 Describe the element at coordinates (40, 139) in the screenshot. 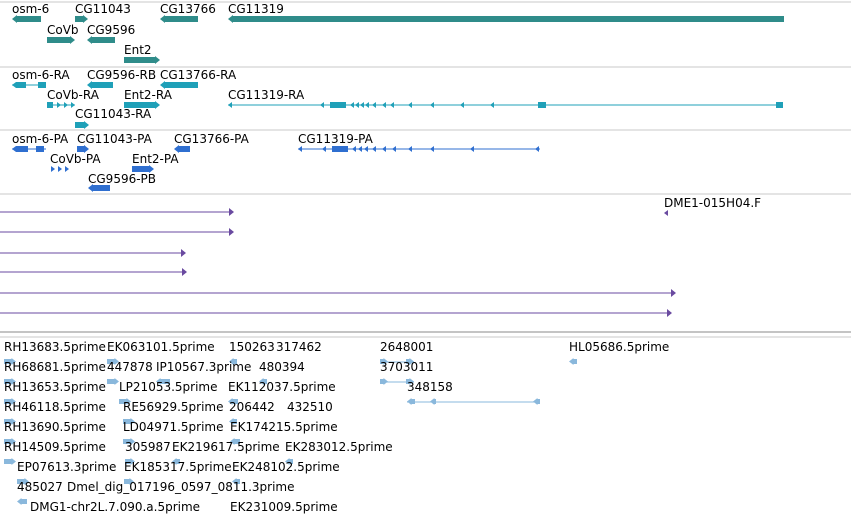

I see `feature-label: osm-6-PA` at that location.